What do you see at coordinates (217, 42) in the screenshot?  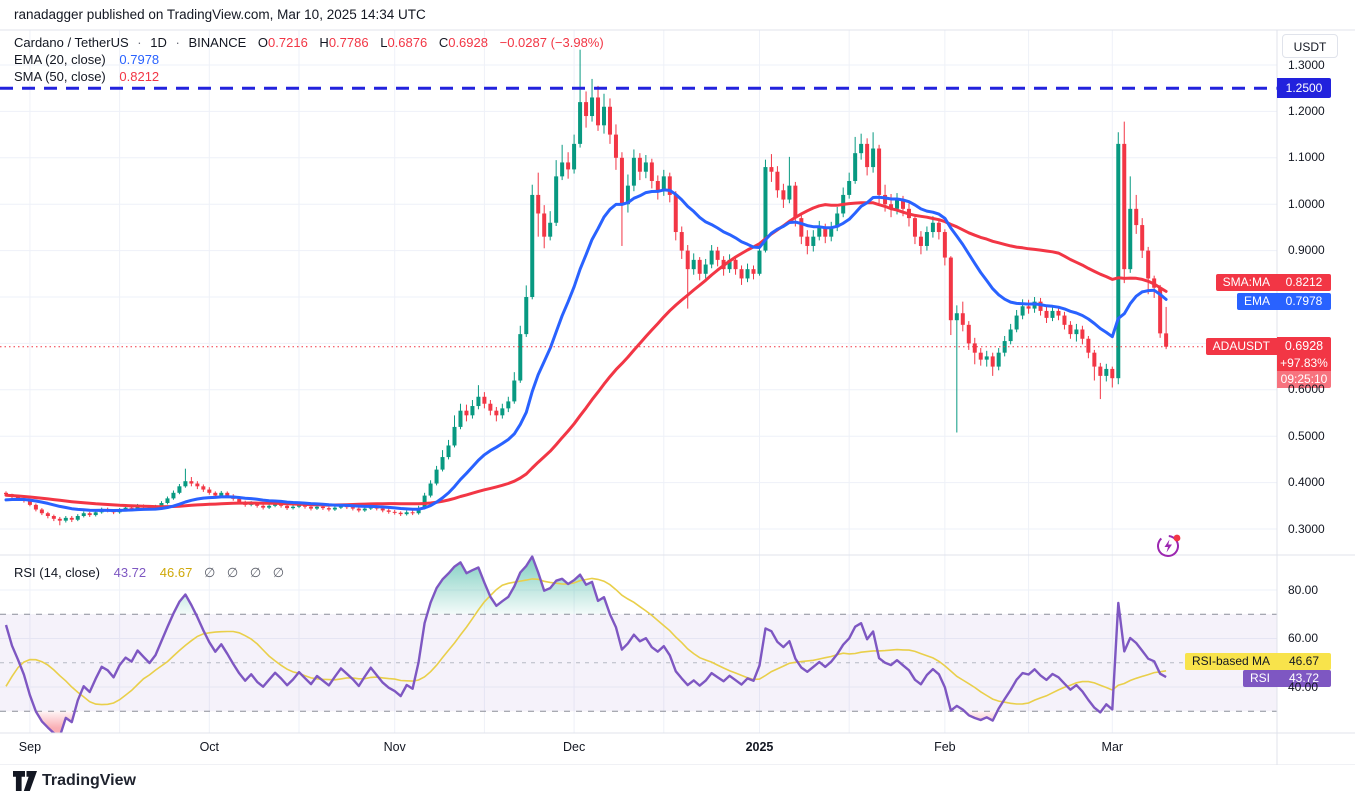 I see `exchange-label: BINANCE` at bounding box center [217, 42].